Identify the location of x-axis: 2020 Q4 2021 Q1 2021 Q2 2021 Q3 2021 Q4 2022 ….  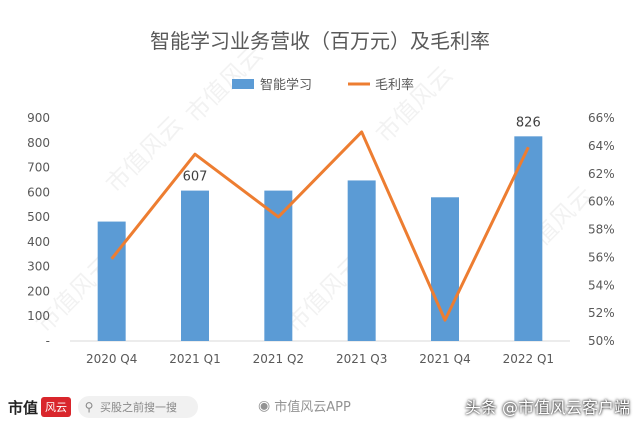
(320, 359).